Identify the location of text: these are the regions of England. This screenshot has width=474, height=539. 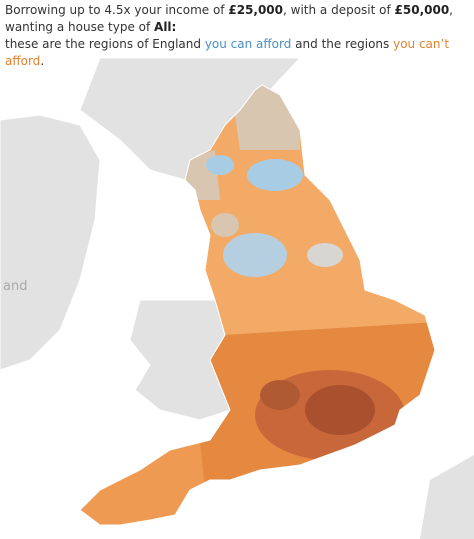
(105, 44).